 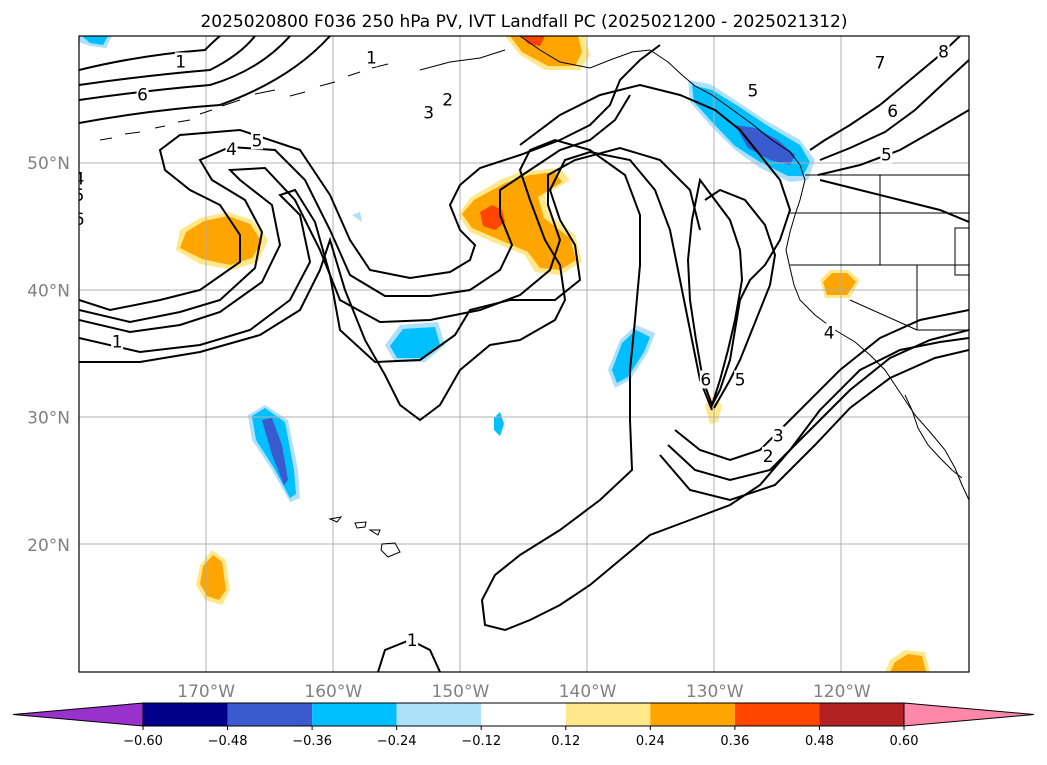 I want to click on colorbar-tick-label: −0.60, so click(x=143, y=741).